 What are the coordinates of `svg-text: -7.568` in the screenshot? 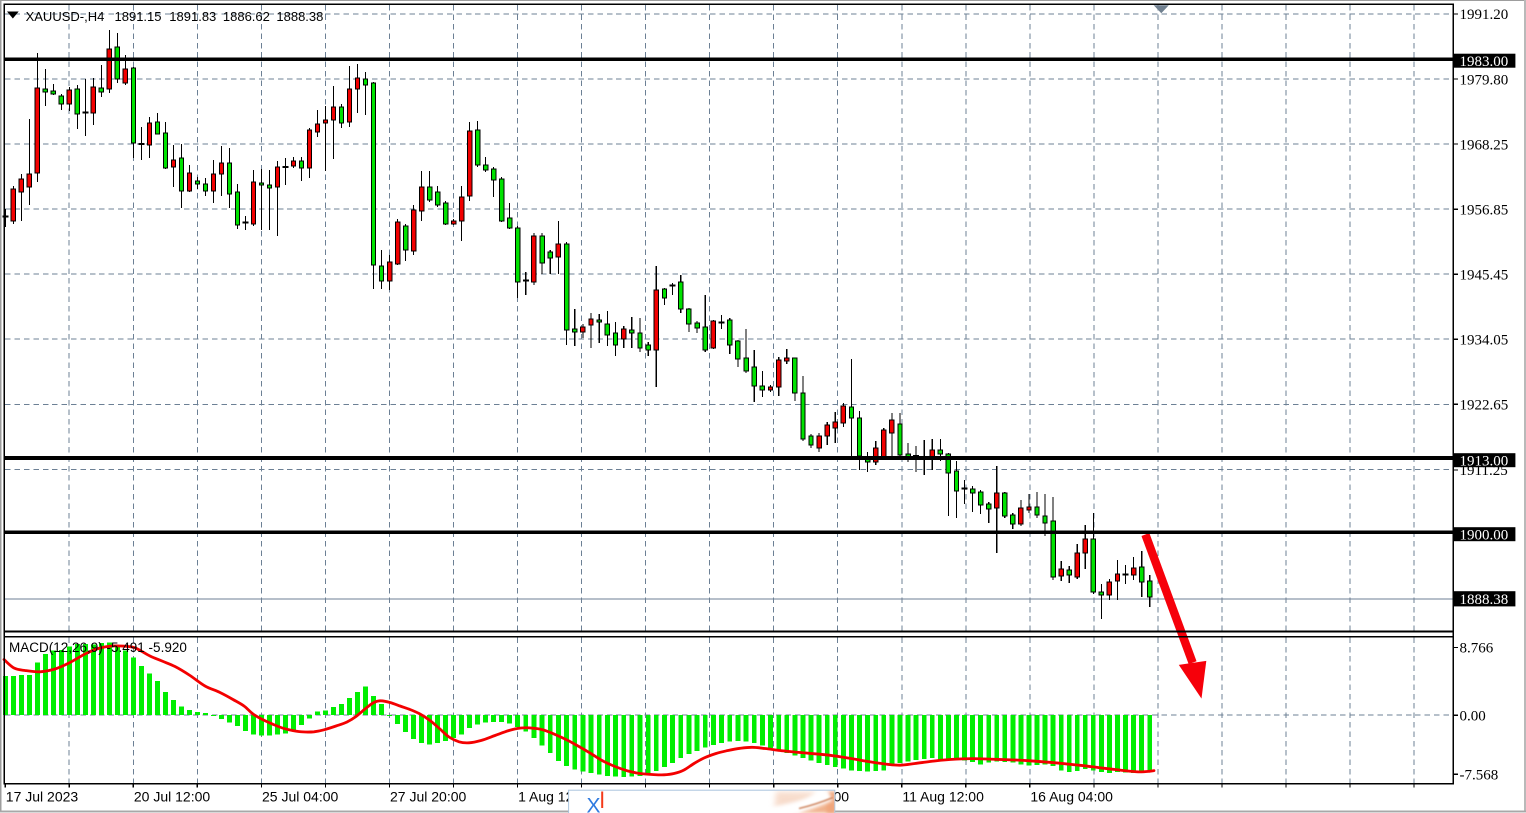 It's located at (1479, 775).